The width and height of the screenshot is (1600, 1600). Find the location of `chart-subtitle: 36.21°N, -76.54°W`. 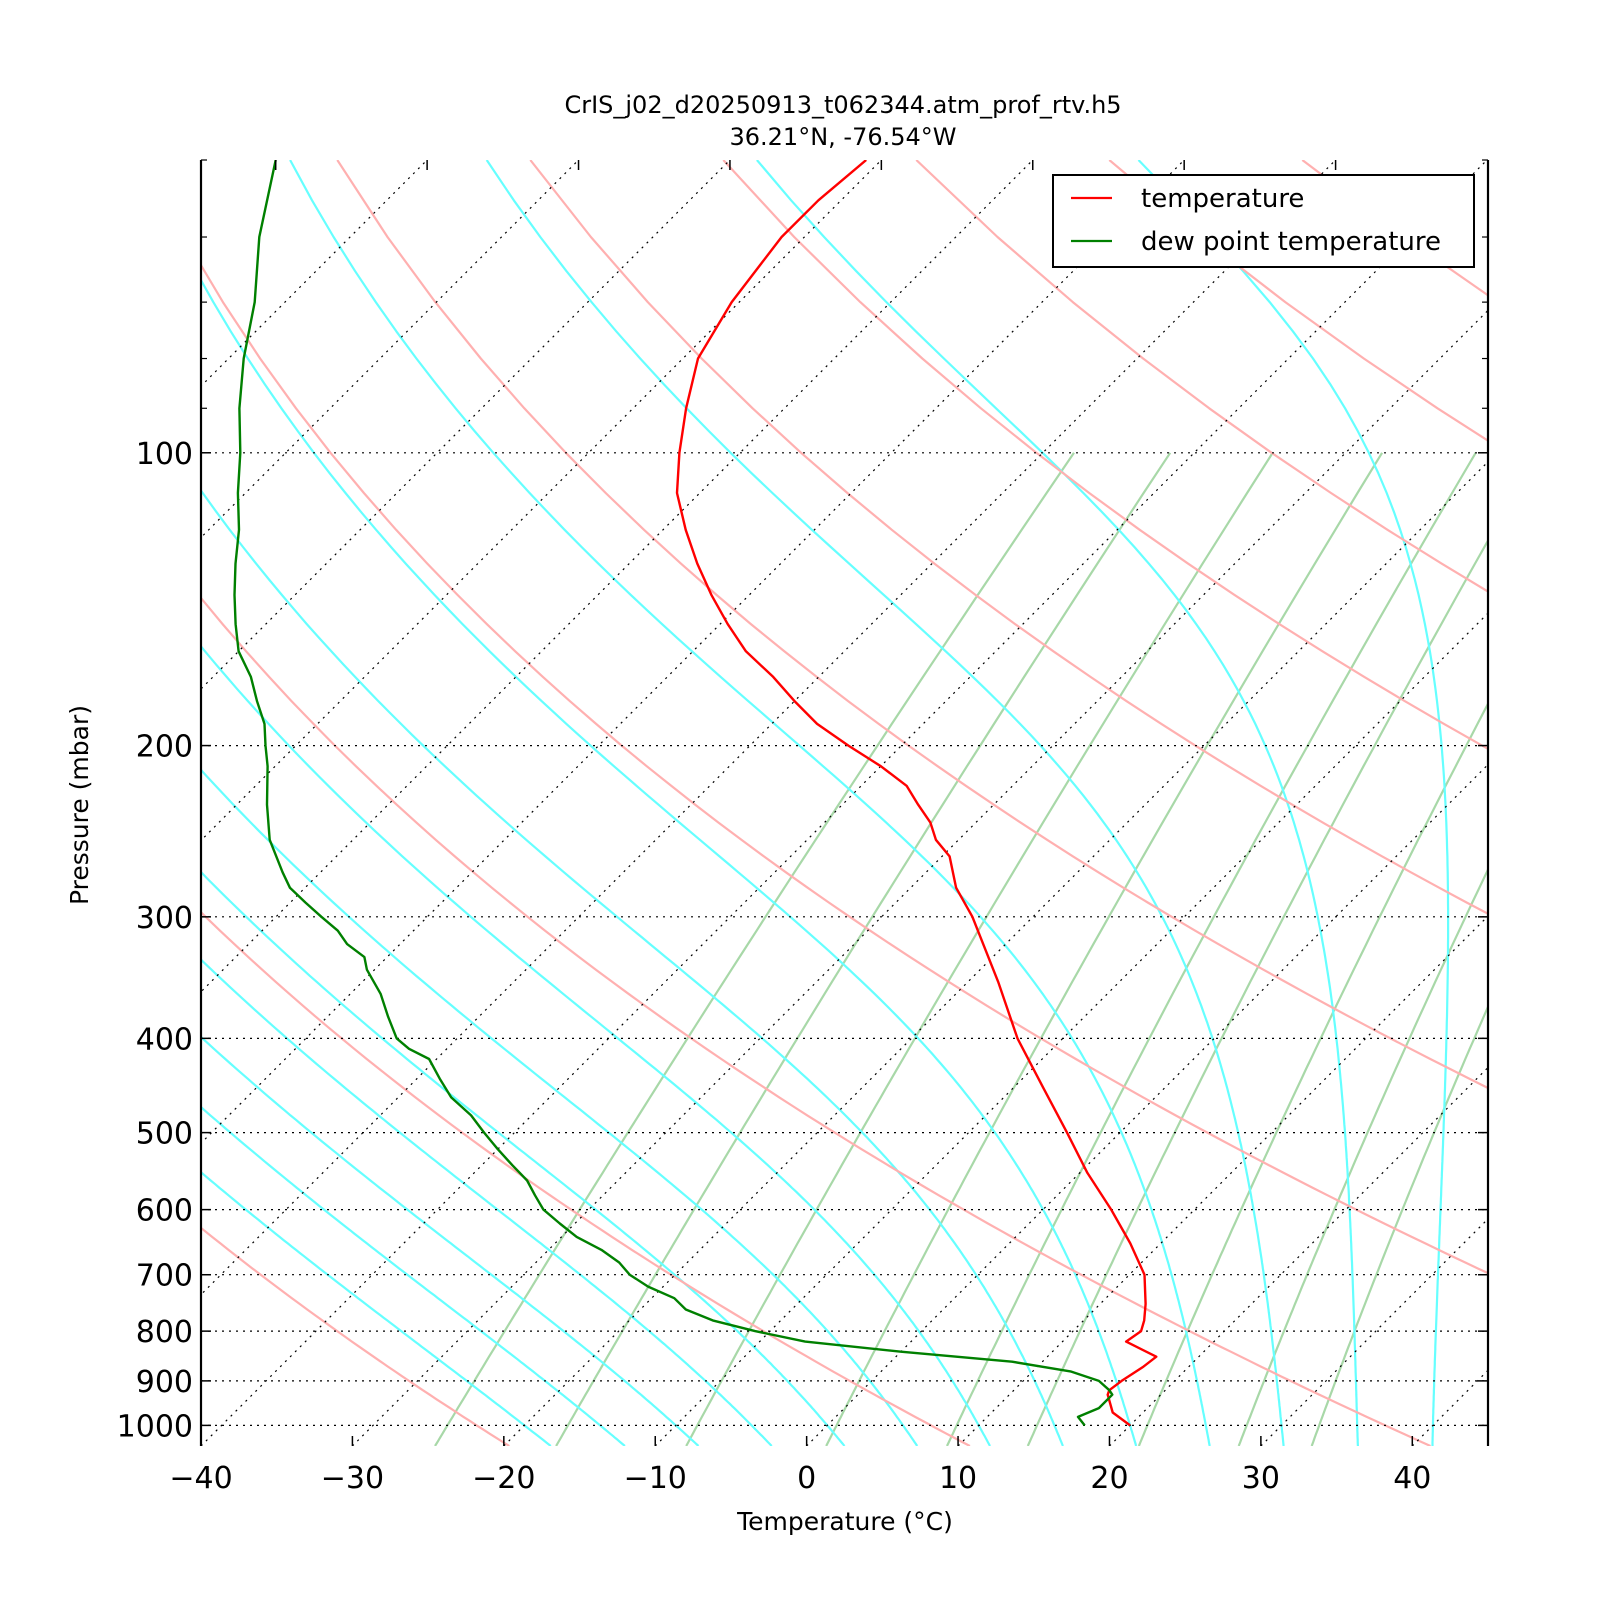

chart-subtitle: 36.21°N, -76.54°W is located at coordinates (842, 137).